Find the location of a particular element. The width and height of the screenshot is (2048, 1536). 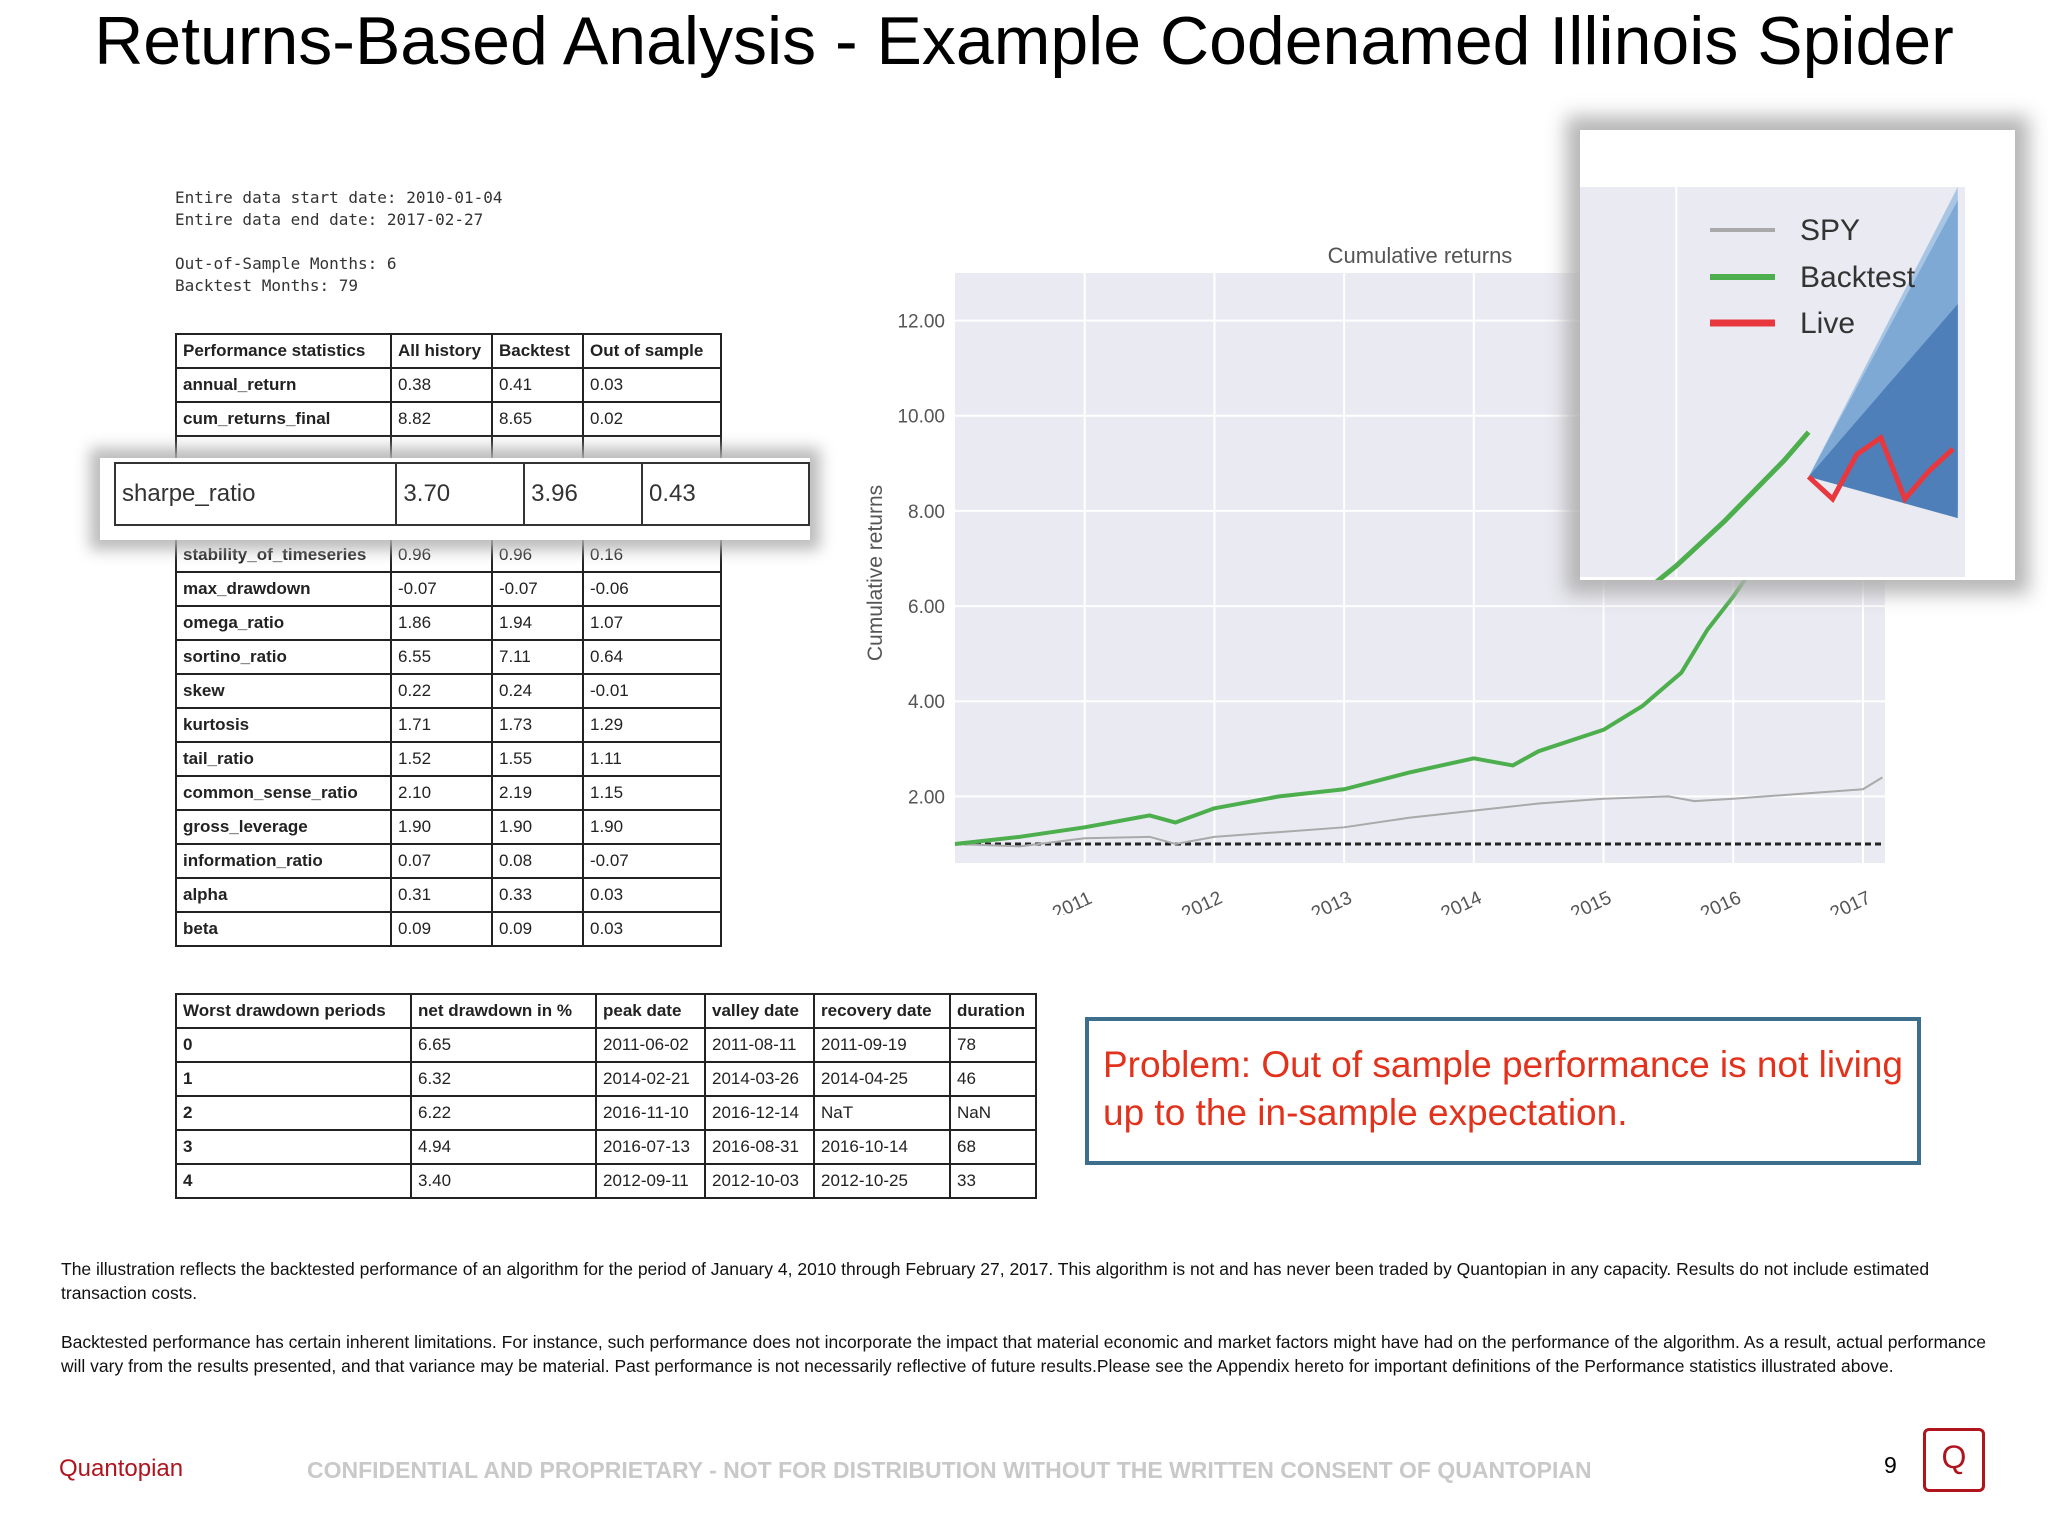

drawdown-header-cell: recovery date is located at coordinates (882, 1011).